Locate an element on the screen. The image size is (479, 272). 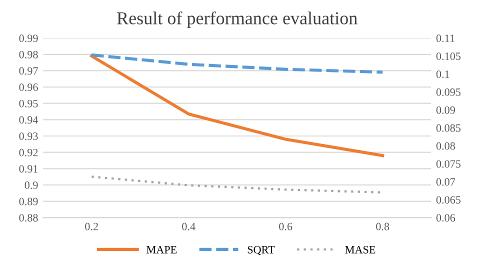
y2-tick-label: 0.06 is located at coordinates (446, 218).